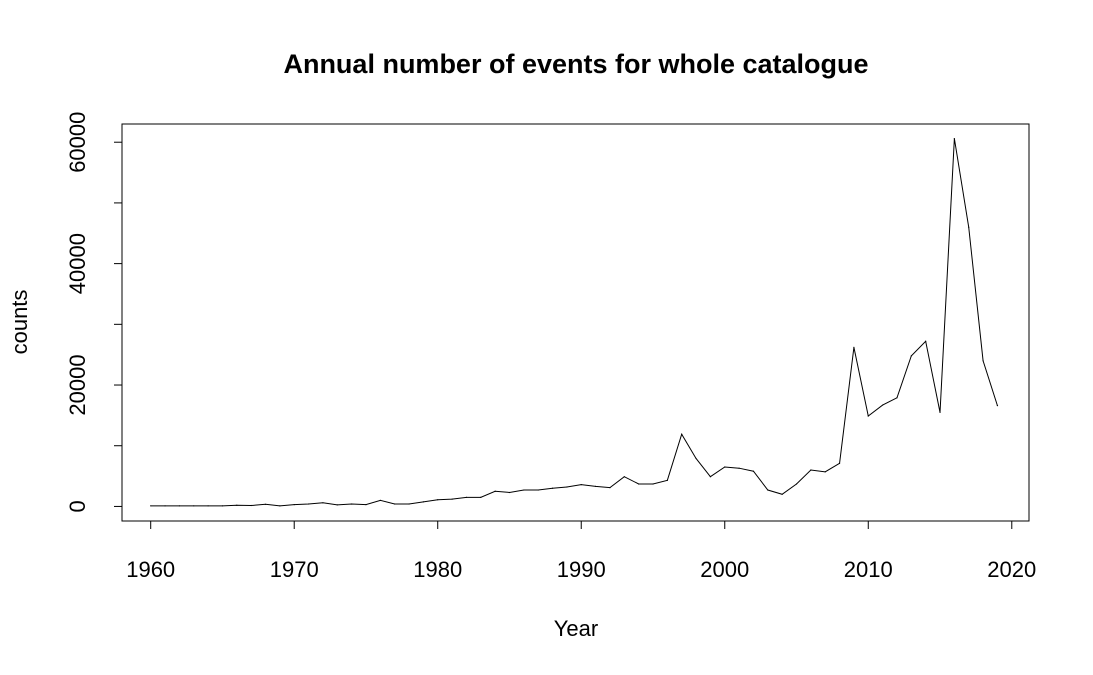  Describe the element at coordinates (19, 322) in the screenshot. I see `y-axis-label: counts` at that location.